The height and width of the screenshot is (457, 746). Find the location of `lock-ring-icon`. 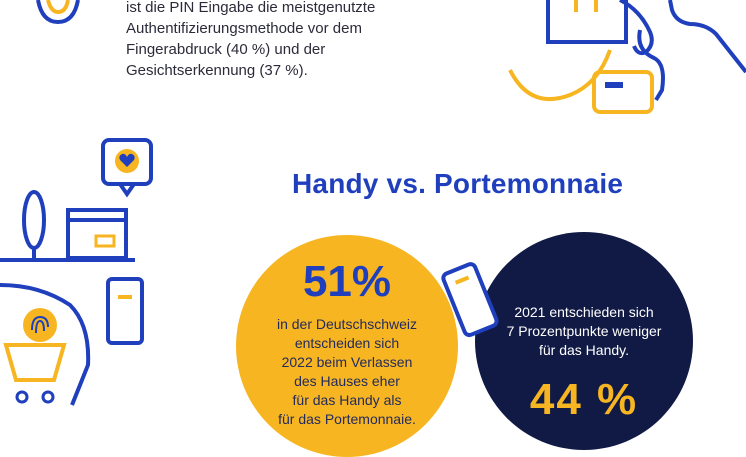

lock-ring-icon is located at coordinates (58, 12).